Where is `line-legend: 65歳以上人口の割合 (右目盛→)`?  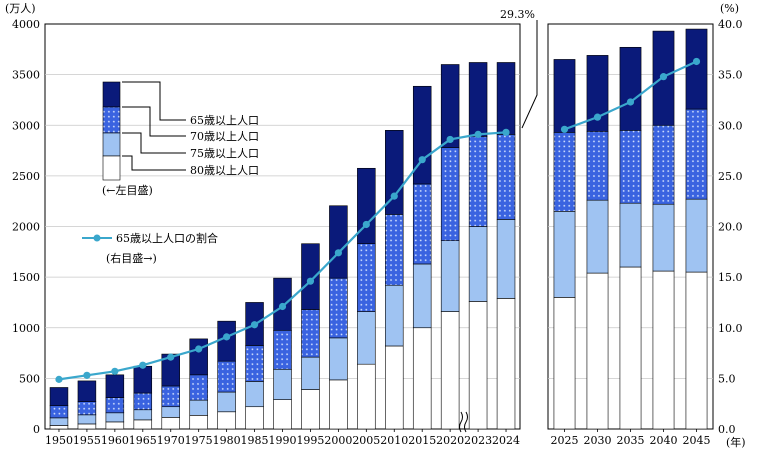 line-legend: 65歳以上人口の割合 (右目盛→) is located at coordinates (150, 248).